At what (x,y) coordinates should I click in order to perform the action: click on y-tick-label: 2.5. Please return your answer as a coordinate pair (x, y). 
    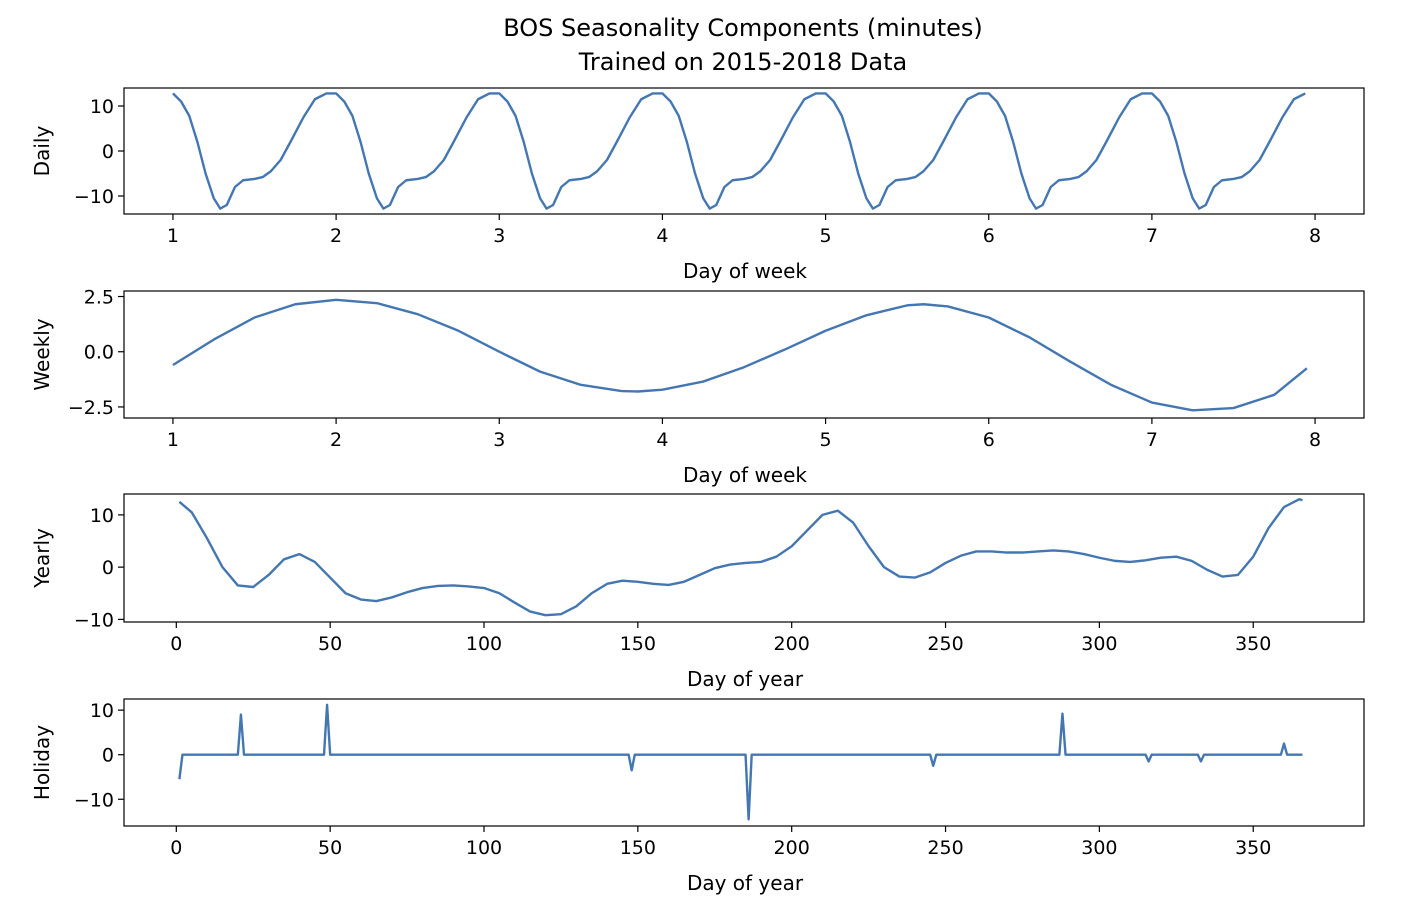
    Looking at the image, I should click on (99, 298).